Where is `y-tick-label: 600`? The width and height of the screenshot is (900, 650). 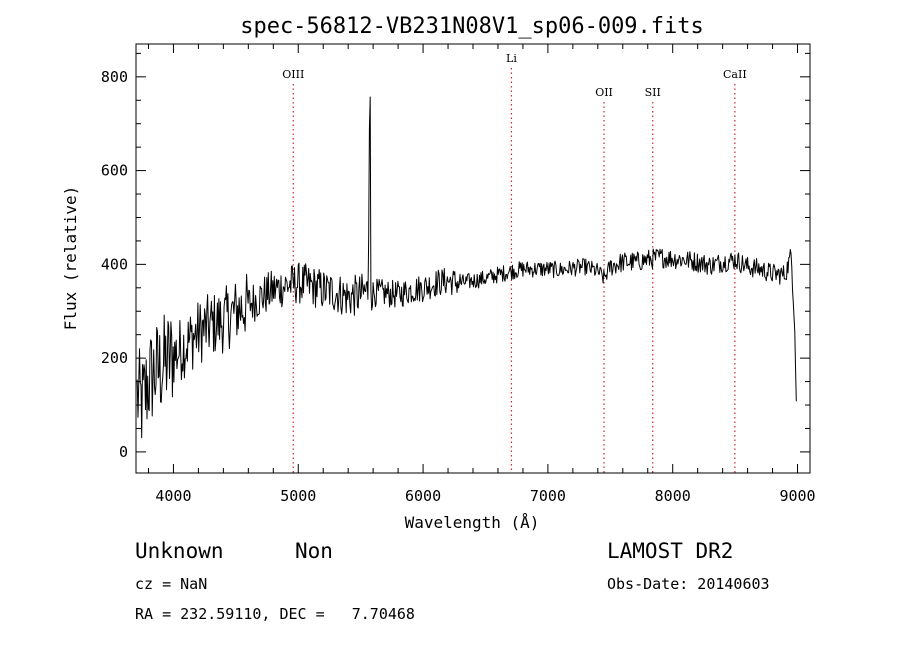
y-tick-label: 600 is located at coordinates (114, 171).